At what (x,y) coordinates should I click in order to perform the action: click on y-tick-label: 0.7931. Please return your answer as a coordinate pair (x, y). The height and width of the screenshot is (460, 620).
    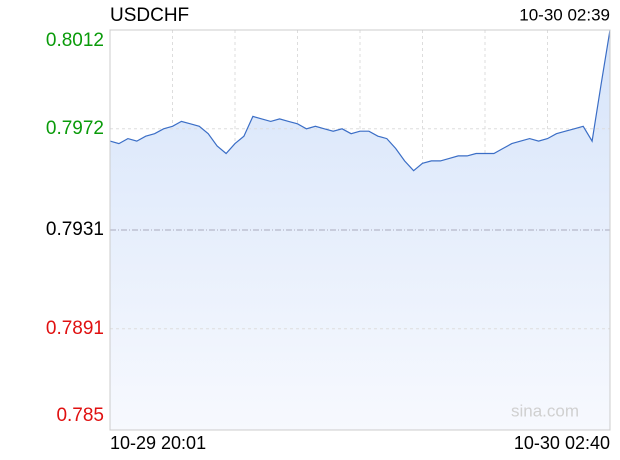
    Looking at the image, I should click on (75, 229).